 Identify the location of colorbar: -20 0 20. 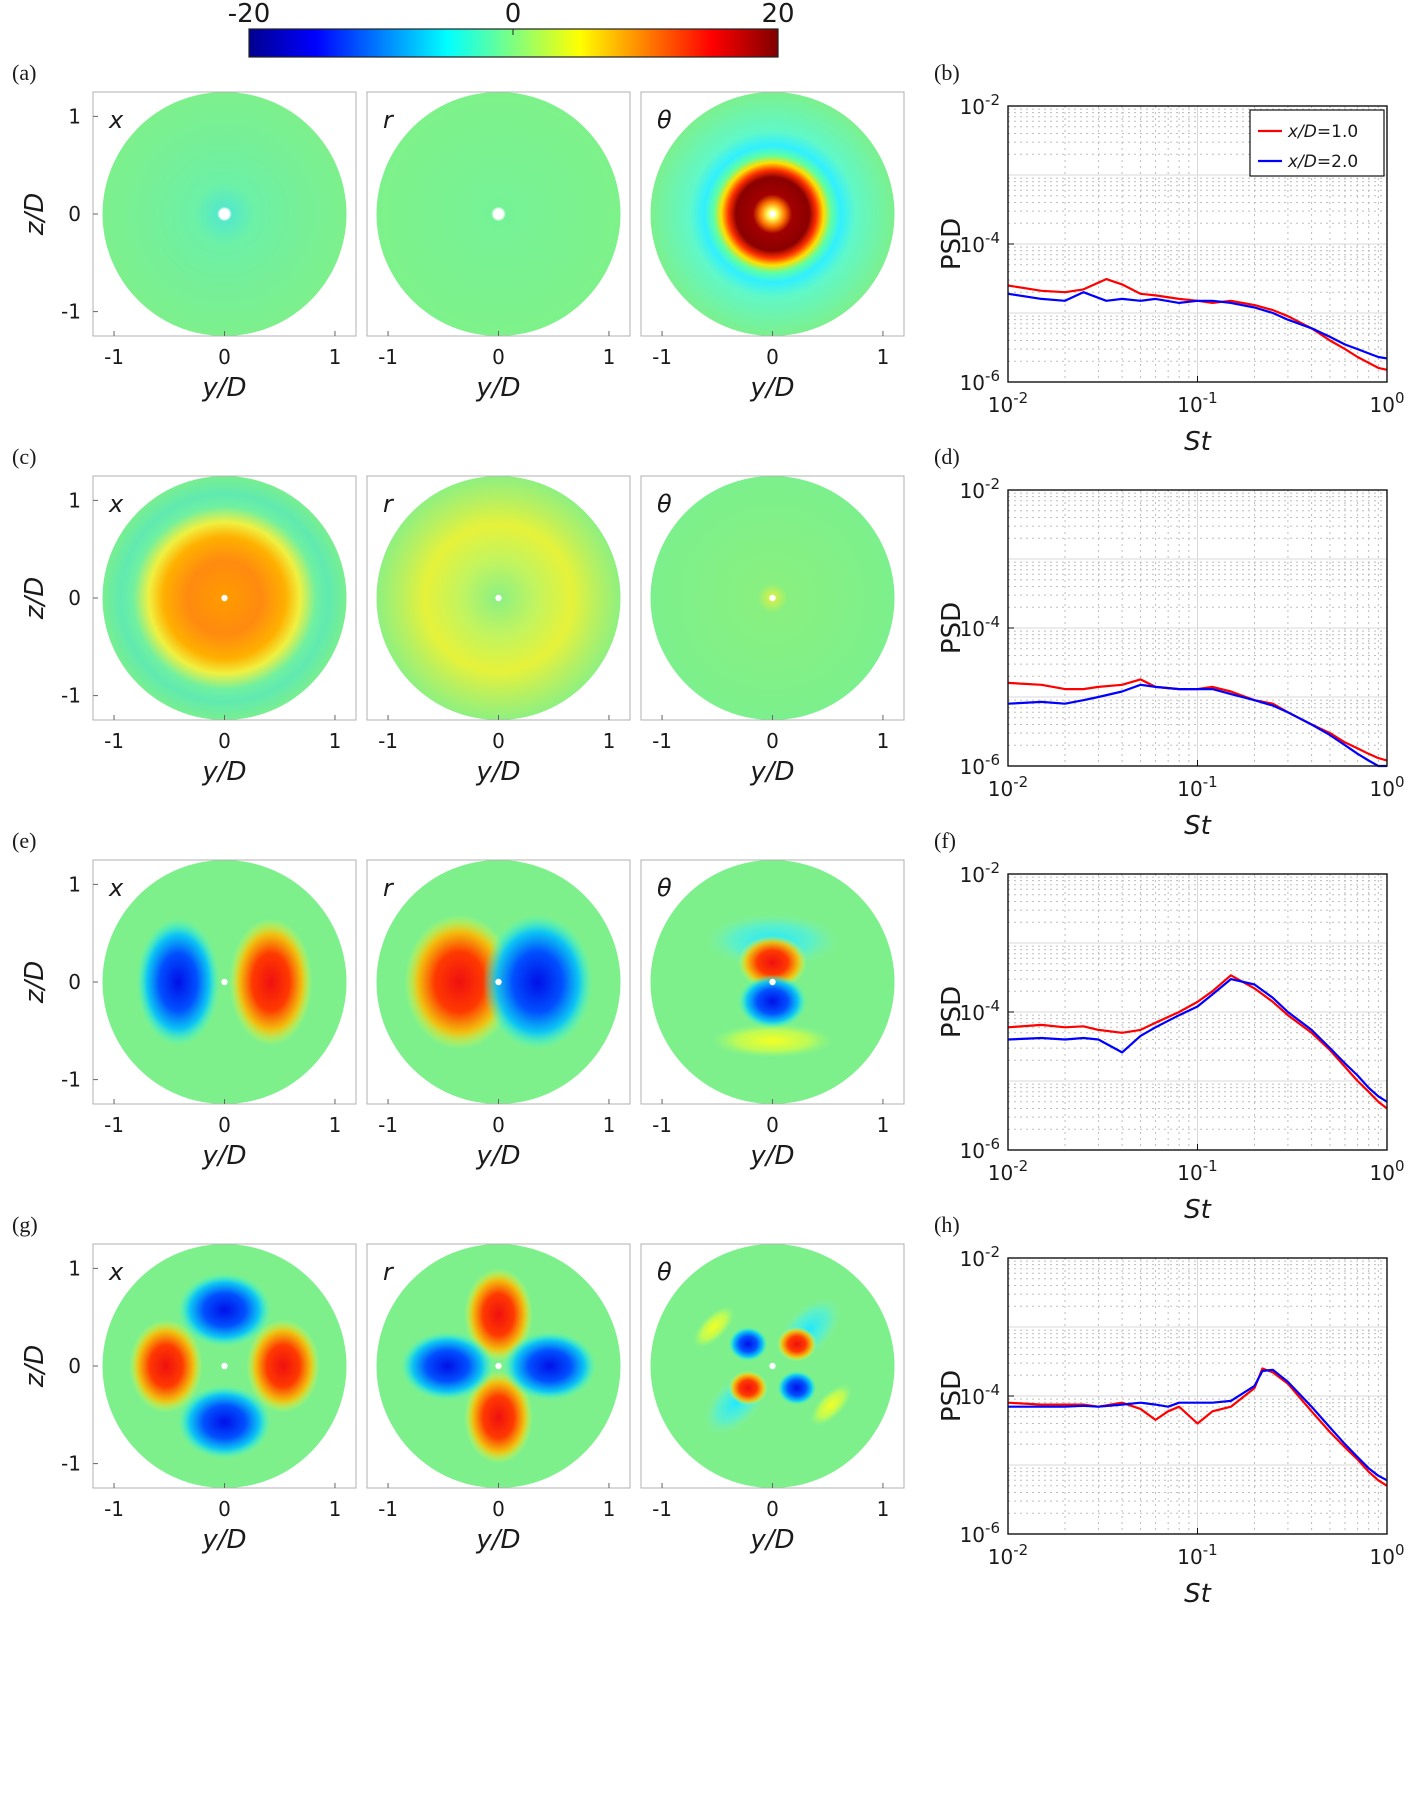
(511, 29).